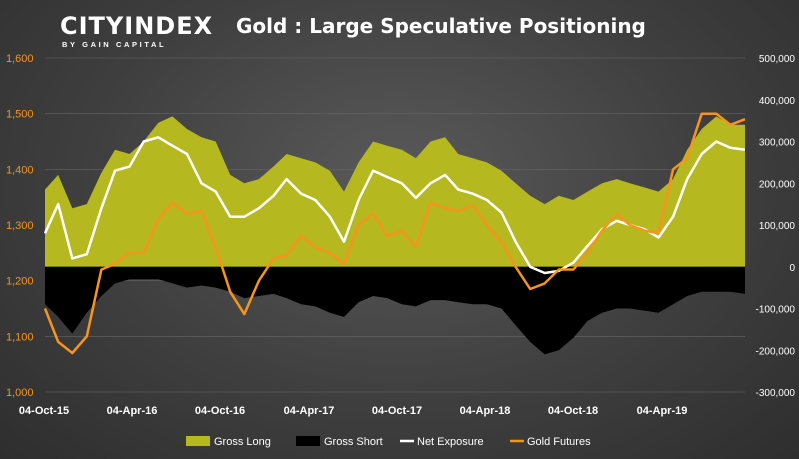  I want to click on x-tick-label: 04-Oct-15, so click(44, 411).